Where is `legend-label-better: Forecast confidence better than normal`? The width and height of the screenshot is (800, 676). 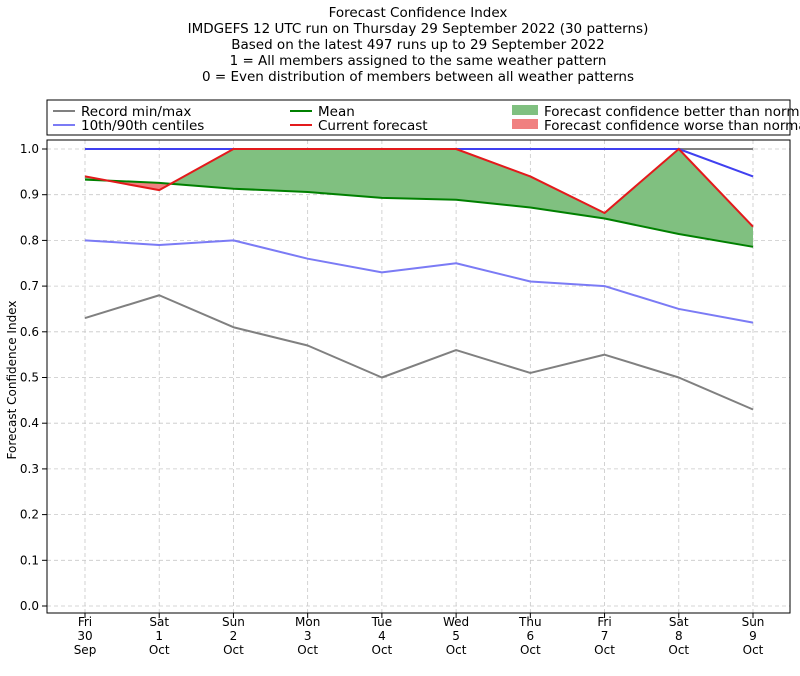
legend-label-better: Forecast confidence better than normal is located at coordinates (672, 112).